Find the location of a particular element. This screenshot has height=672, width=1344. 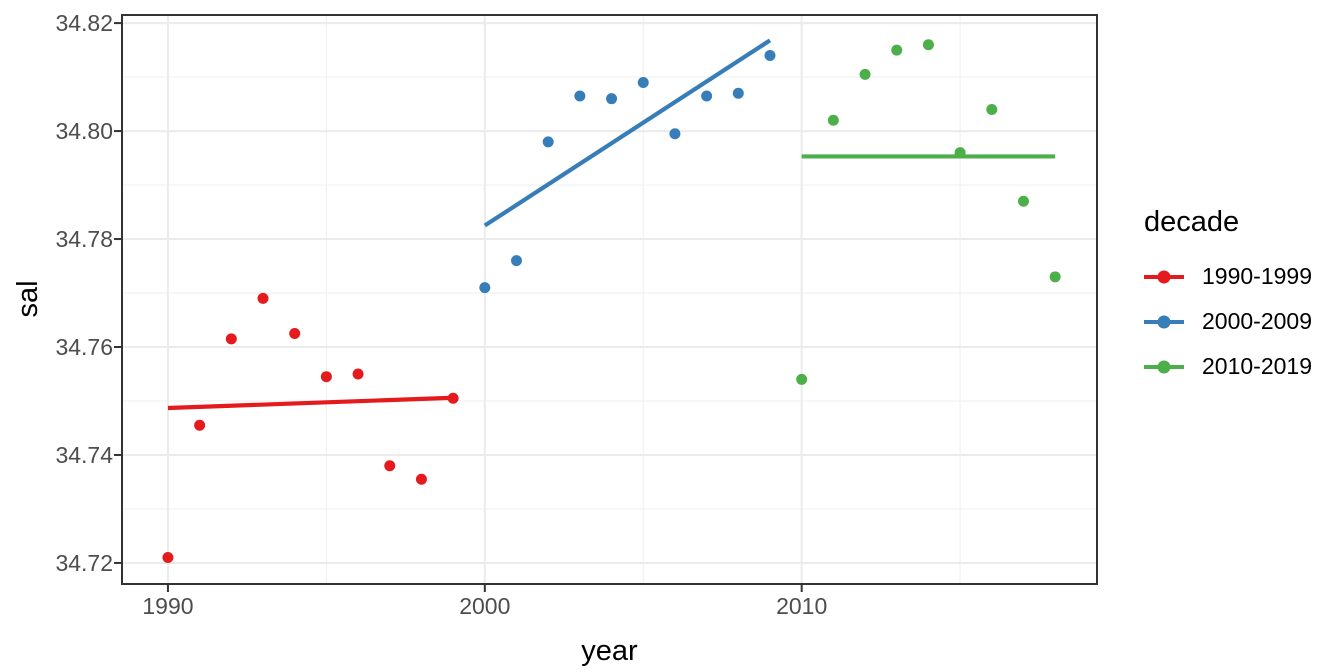

y-tick-label: 34.82 is located at coordinates (84, 23).